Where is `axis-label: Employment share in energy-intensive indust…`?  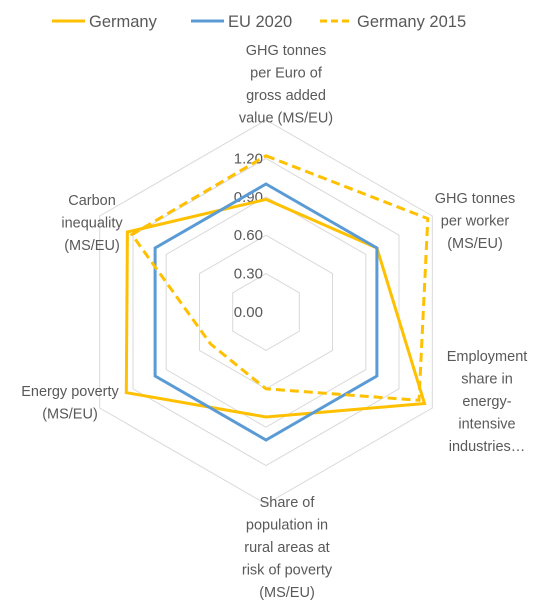 axis-label: Employment share in energy-intensive indust… is located at coordinates (487, 402).